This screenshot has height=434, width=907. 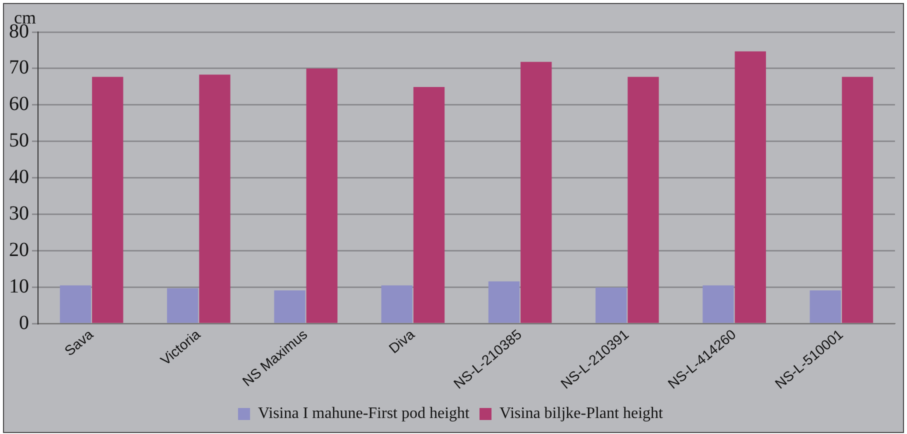 I want to click on y-tick-label: 70, so click(x=19, y=67).